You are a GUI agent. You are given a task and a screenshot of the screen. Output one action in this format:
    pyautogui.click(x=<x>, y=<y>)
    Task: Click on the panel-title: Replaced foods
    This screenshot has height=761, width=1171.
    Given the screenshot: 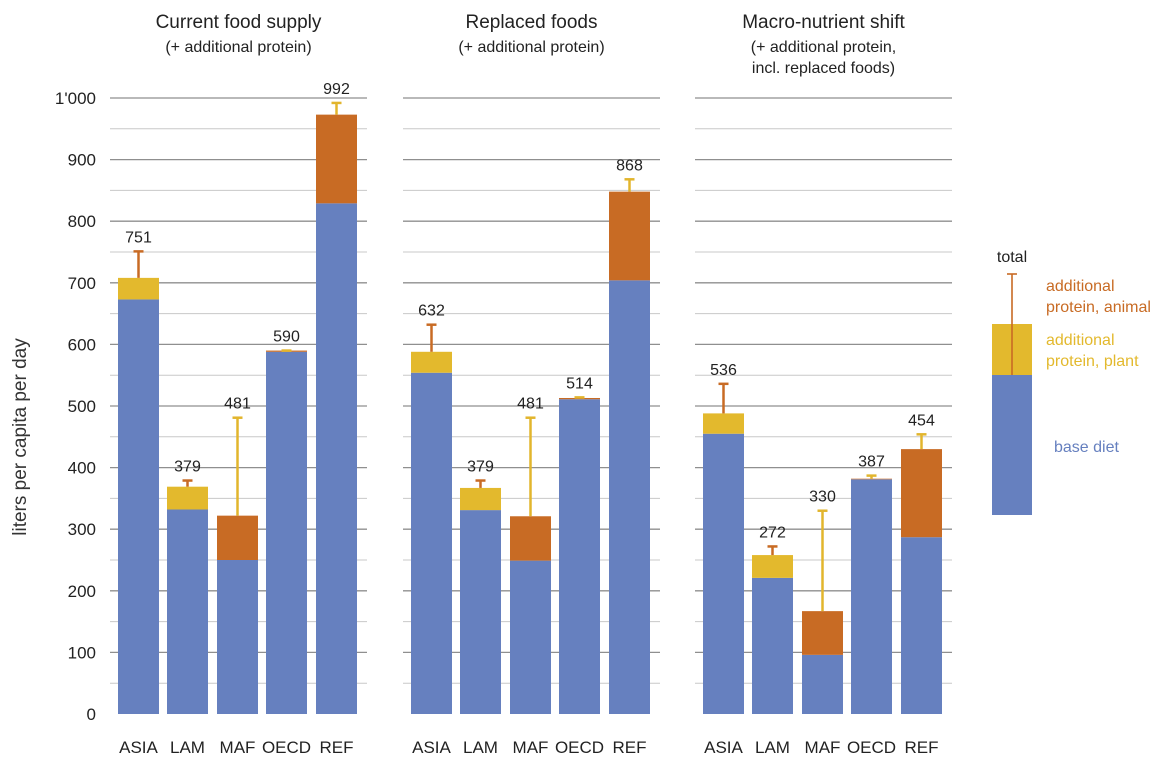 What is the action you would take?
    pyautogui.click(x=531, y=22)
    